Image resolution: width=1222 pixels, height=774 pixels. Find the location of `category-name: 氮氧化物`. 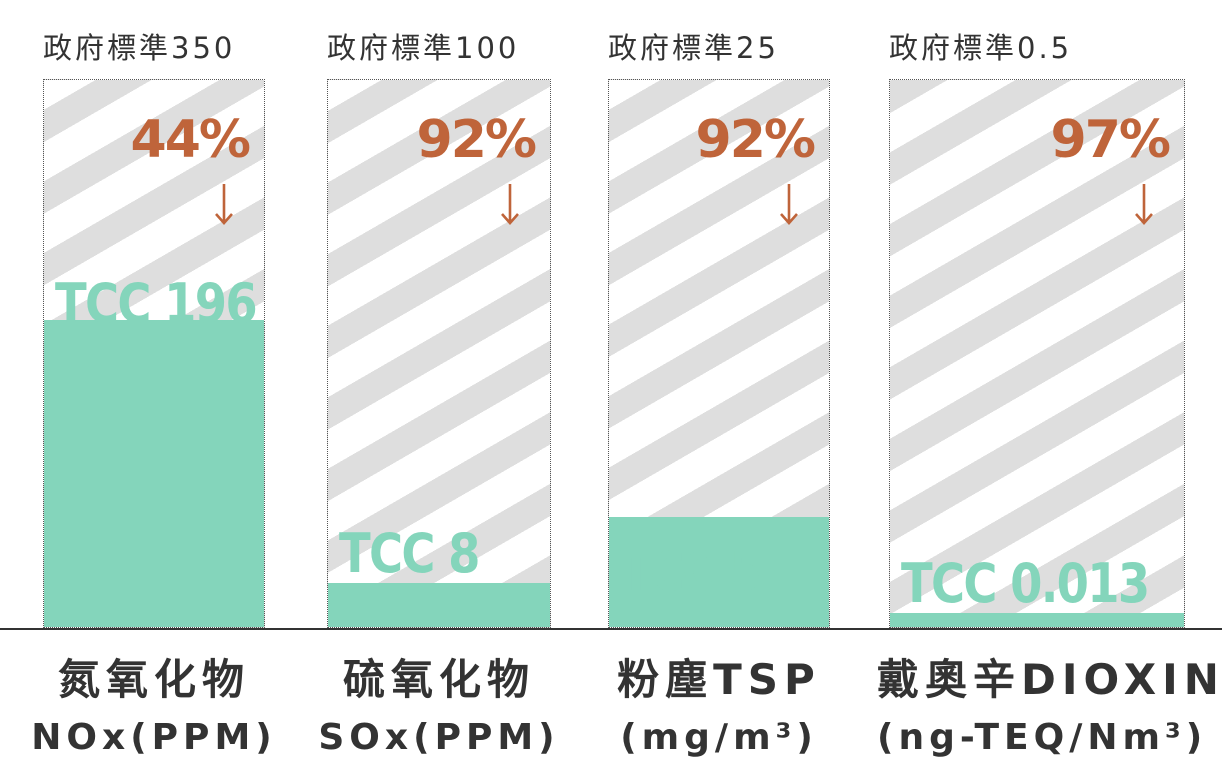

category-name: 氮氧化物 is located at coordinates (153, 679).